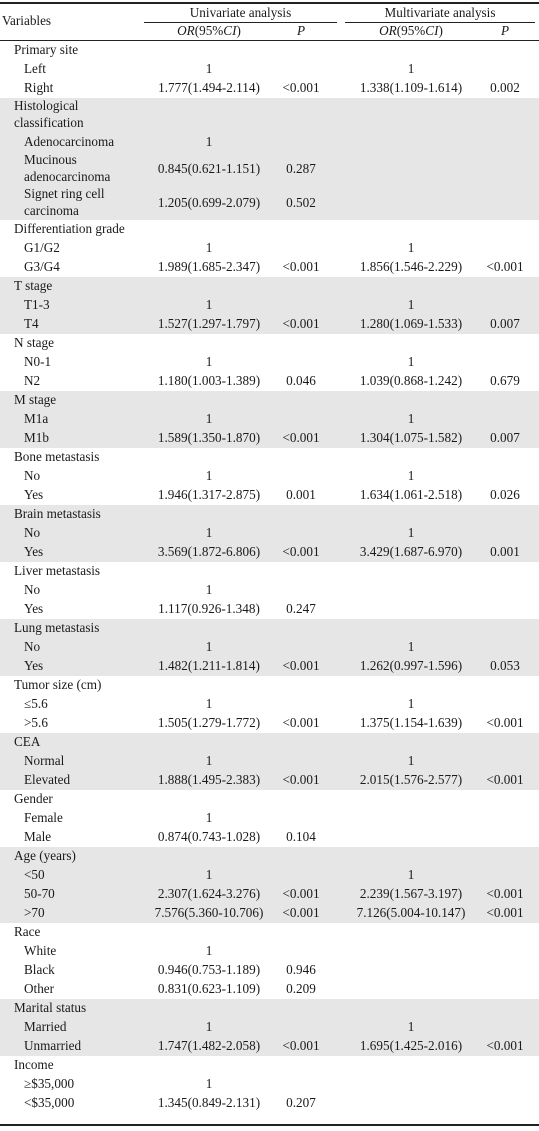  Describe the element at coordinates (269, 1125) in the screenshot. I see `bottom-rule` at that location.